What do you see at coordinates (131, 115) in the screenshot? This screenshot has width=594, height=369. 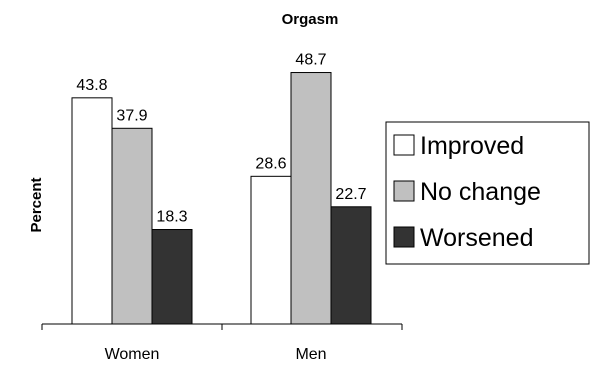 I see `data-label-women-no-change: 37.9` at bounding box center [131, 115].